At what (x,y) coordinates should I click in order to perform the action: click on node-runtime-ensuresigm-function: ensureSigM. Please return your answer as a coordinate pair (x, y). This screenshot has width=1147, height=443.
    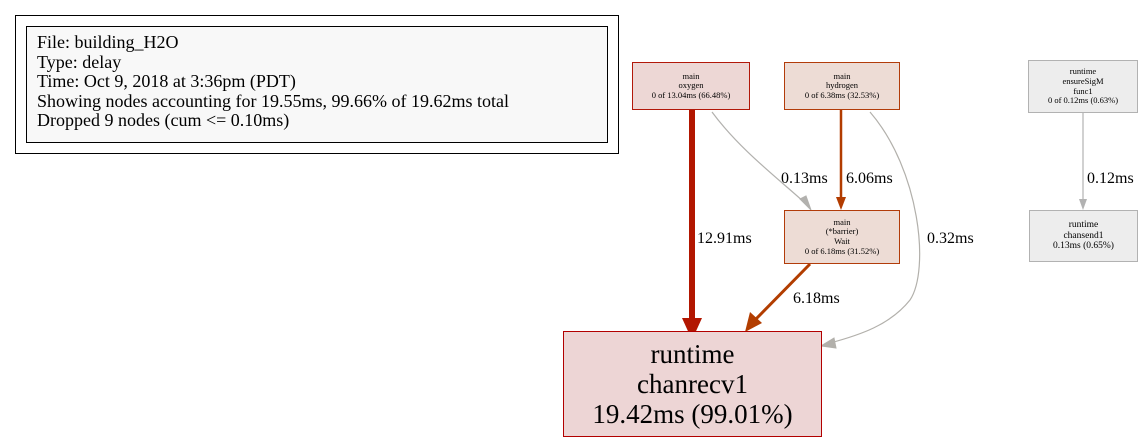
    Looking at the image, I should click on (1083, 80).